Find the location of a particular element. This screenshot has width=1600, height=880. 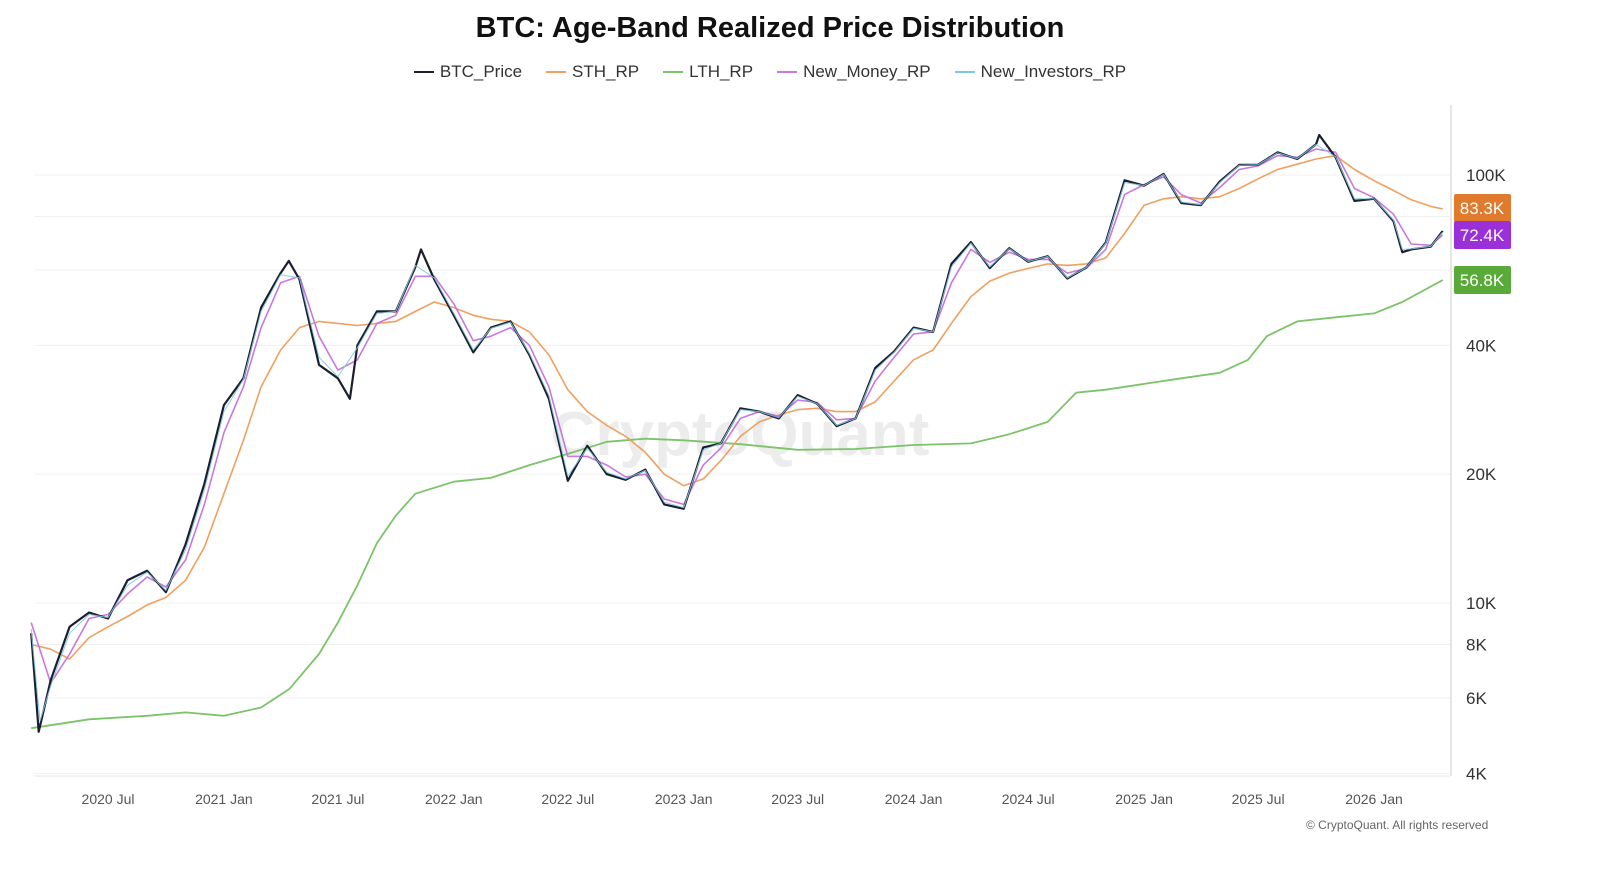

y-tick-label: 40K is located at coordinates (1481, 345).